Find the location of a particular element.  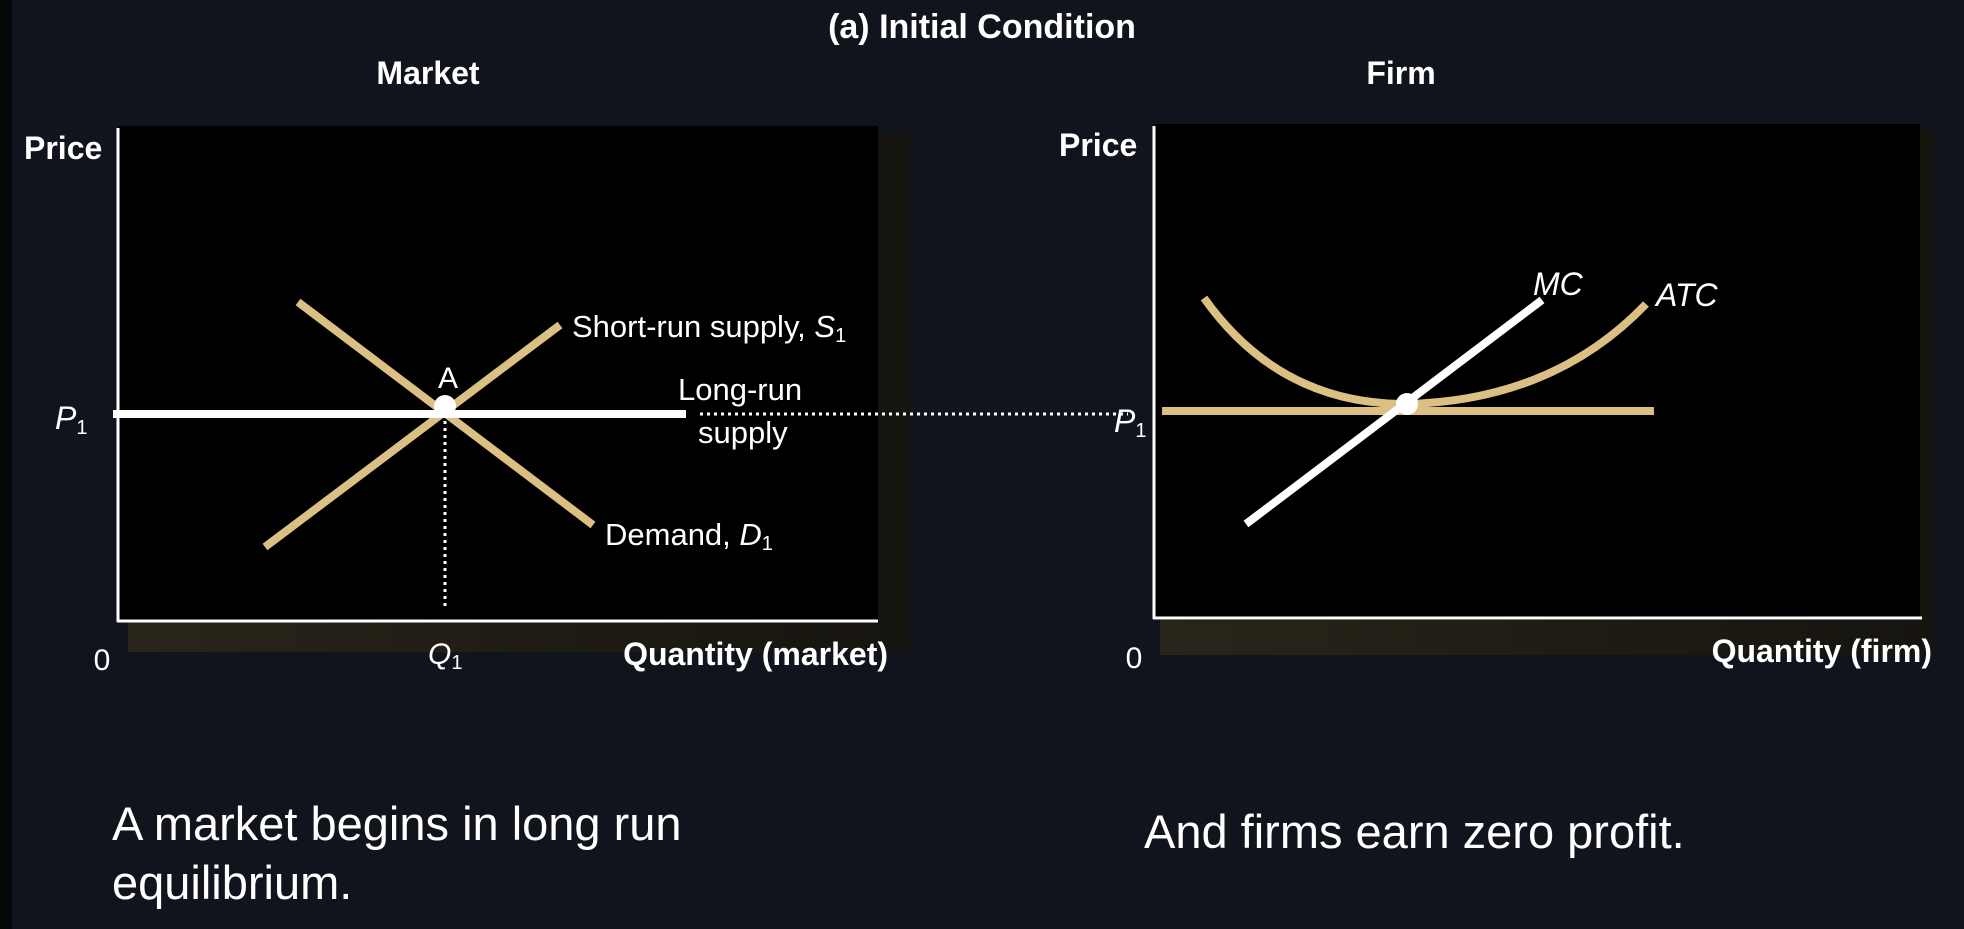

market-point-label: A is located at coordinates (448, 378).